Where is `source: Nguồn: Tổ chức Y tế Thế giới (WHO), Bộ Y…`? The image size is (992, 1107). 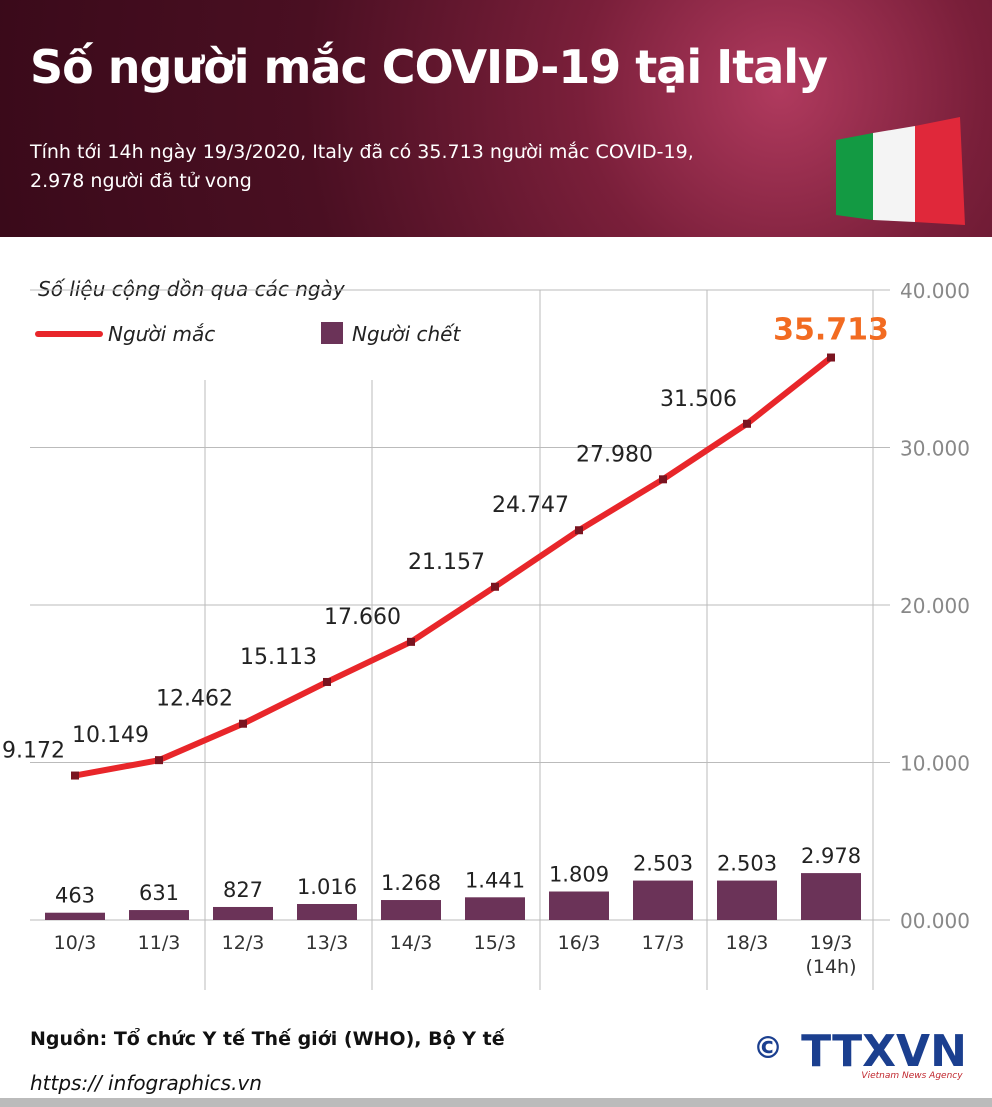
source: Nguồn: Tổ chức Y tế Thế giới (WHO), Bộ Y… is located at coordinates (268, 1038).